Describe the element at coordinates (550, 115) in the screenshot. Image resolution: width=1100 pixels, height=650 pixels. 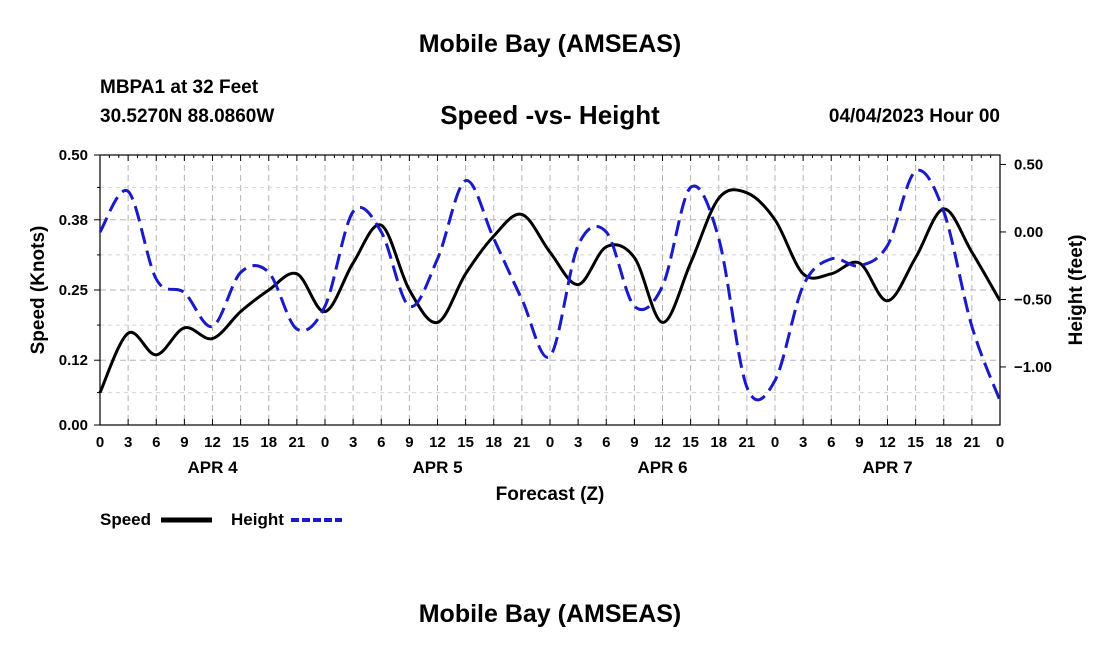
I see `chart-title: Speed -vs- Height` at that location.